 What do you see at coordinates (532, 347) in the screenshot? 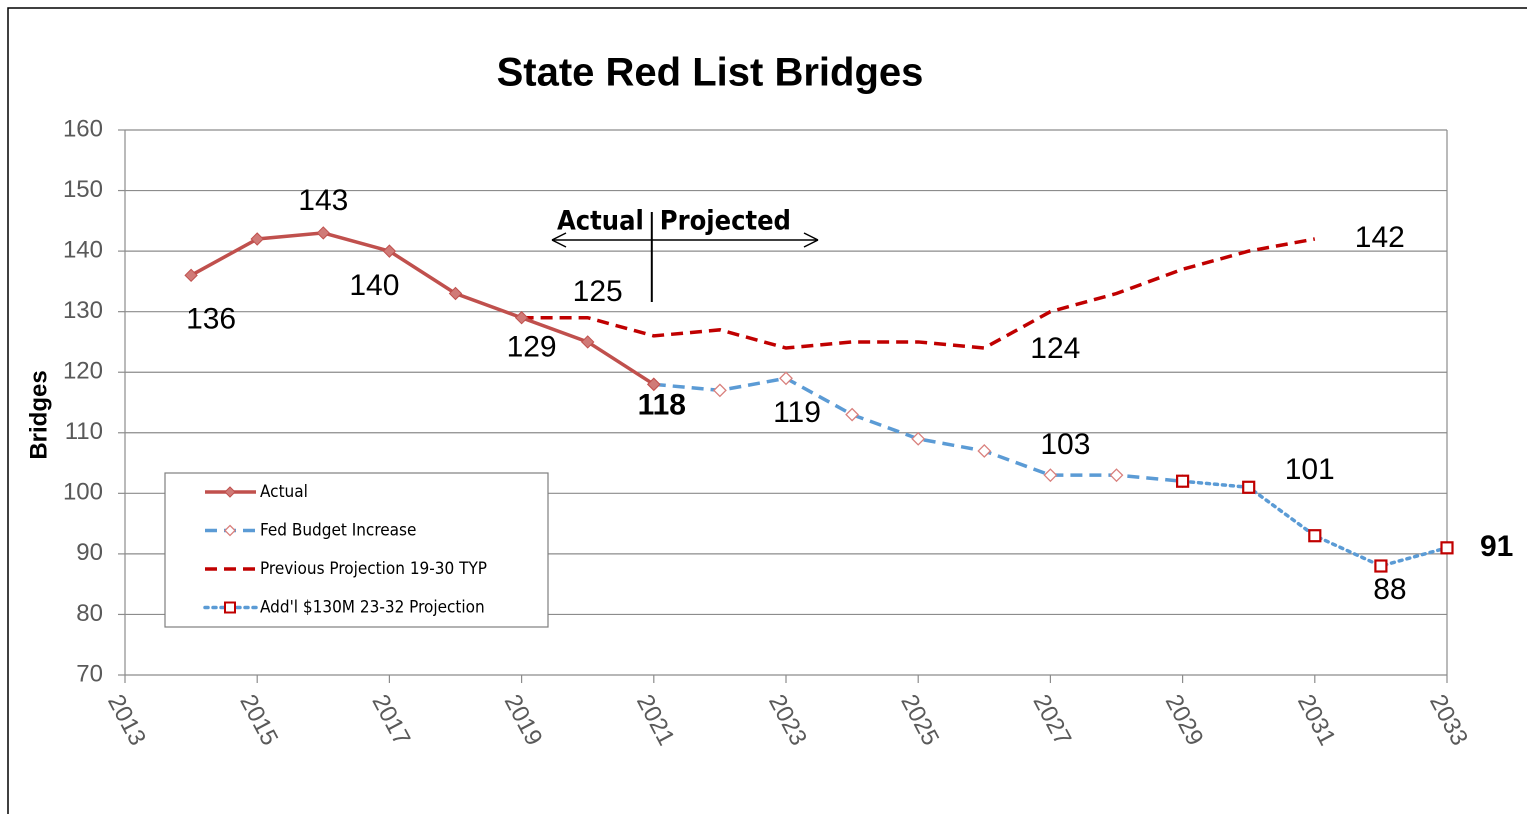
I see `data-label: 129` at bounding box center [532, 347].